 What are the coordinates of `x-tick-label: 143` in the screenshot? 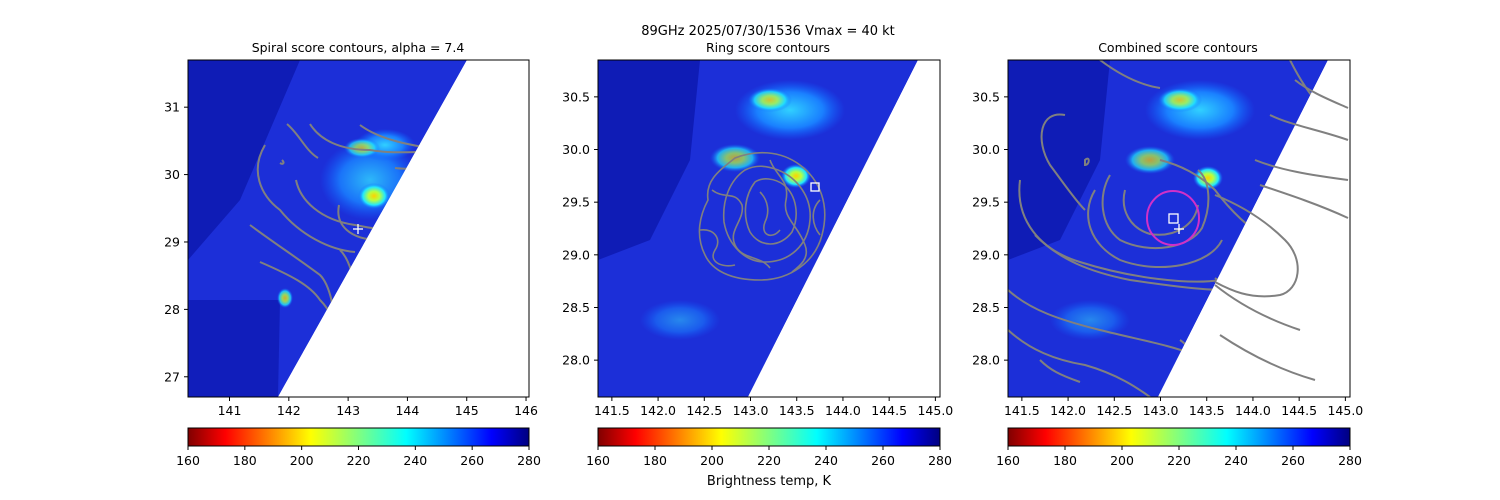 It's located at (348, 410).